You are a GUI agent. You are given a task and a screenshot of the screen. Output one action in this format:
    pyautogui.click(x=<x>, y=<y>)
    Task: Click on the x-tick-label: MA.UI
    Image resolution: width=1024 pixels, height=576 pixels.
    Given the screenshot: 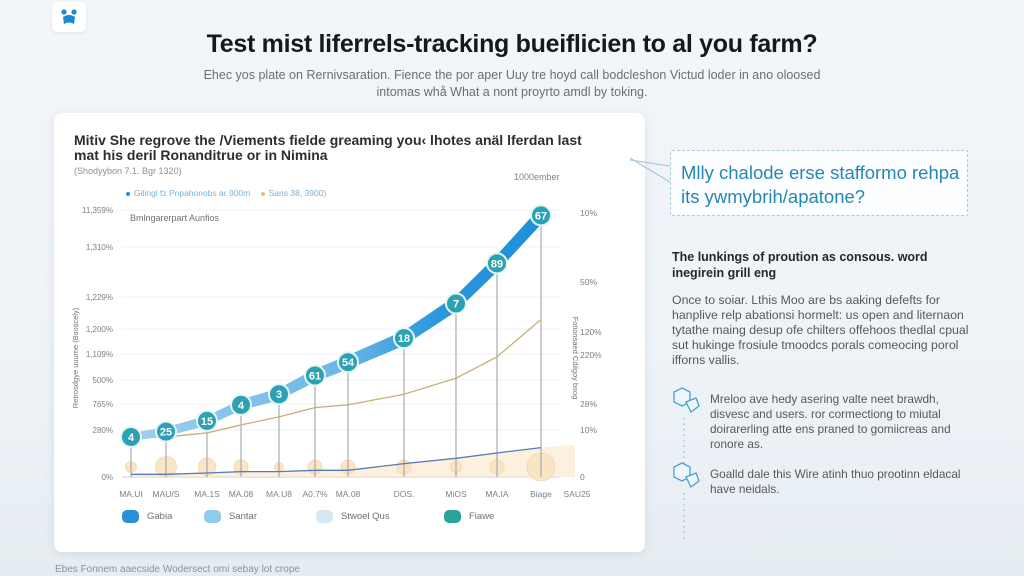 What is the action you would take?
    pyautogui.click(x=131, y=494)
    